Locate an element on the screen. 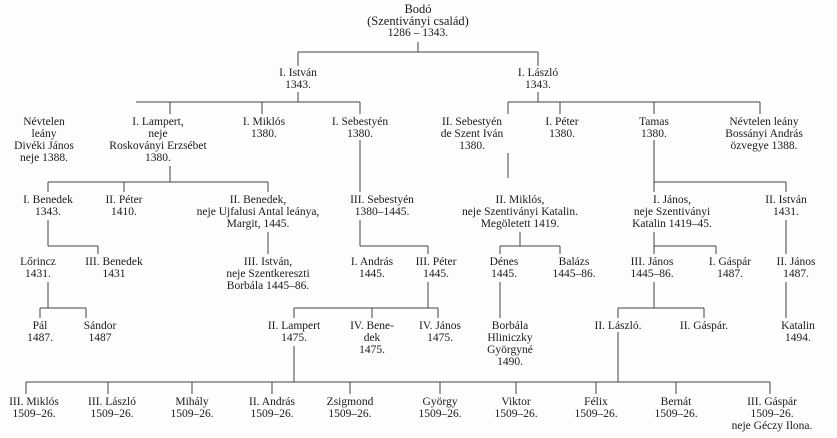  person-name: I. Lampert, is located at coordinates (158, 122).